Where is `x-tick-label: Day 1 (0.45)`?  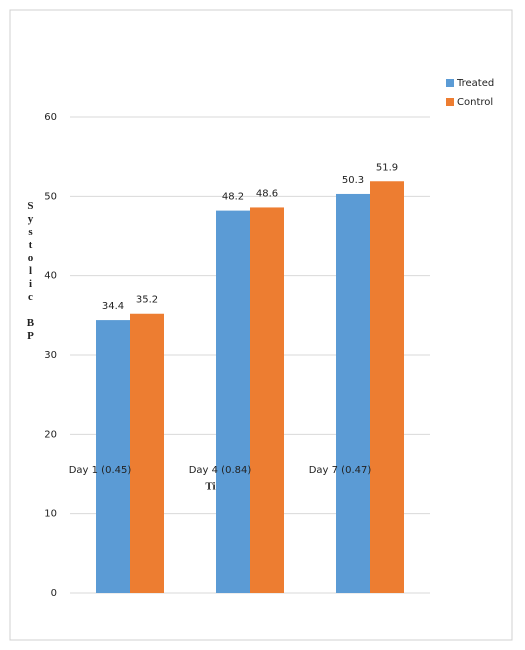
x-tick-label: Day 1 (0.45) is located at coordinates (100, 470).